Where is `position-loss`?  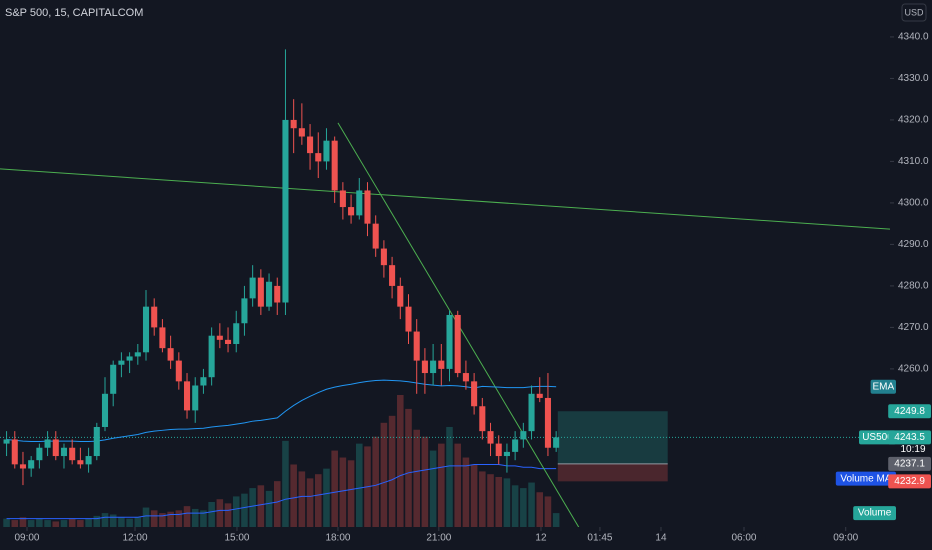
position-loss is located at coordinates (612, 472).